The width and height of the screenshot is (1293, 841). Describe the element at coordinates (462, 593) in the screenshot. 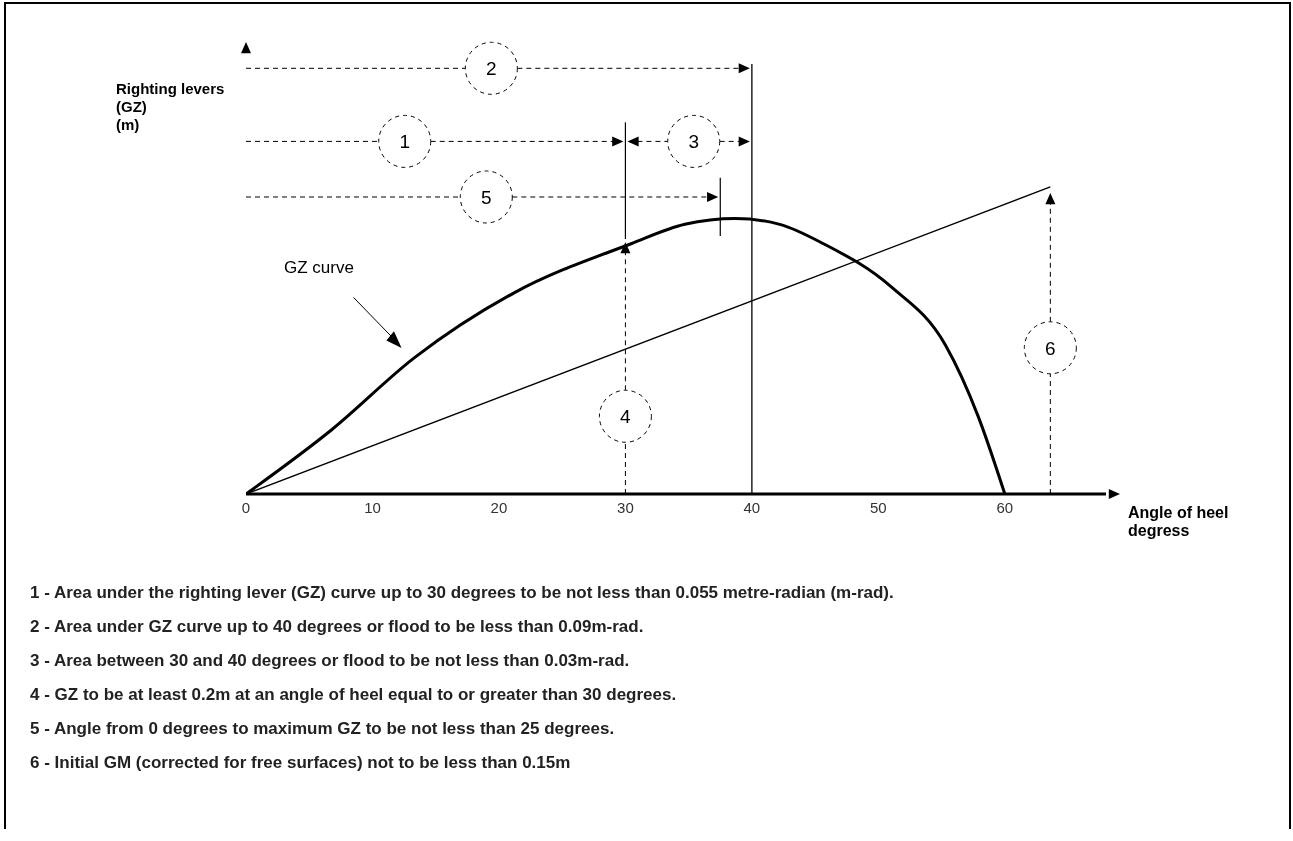

I see `text: 1 - Area under the righting lever (GZ) curve up to 30 degrees to be not less than 0.055 metre-radian (m-rad).` at that location.